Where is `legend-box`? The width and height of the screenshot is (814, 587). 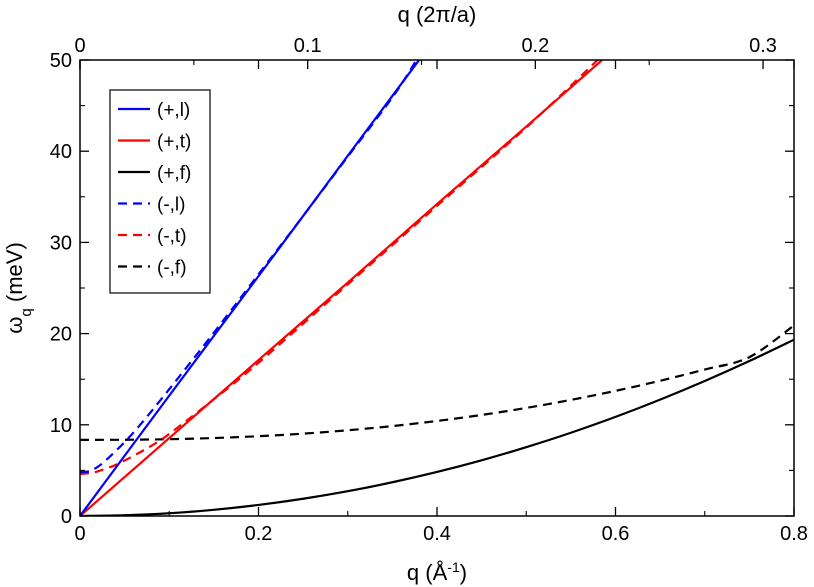 legend-box is located at coordinates (160, 191).